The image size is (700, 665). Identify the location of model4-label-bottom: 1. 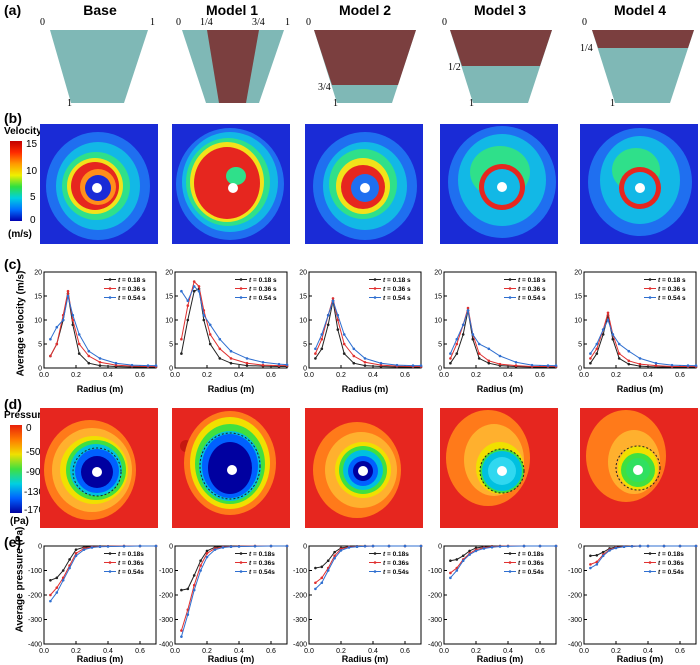
(612, 103).